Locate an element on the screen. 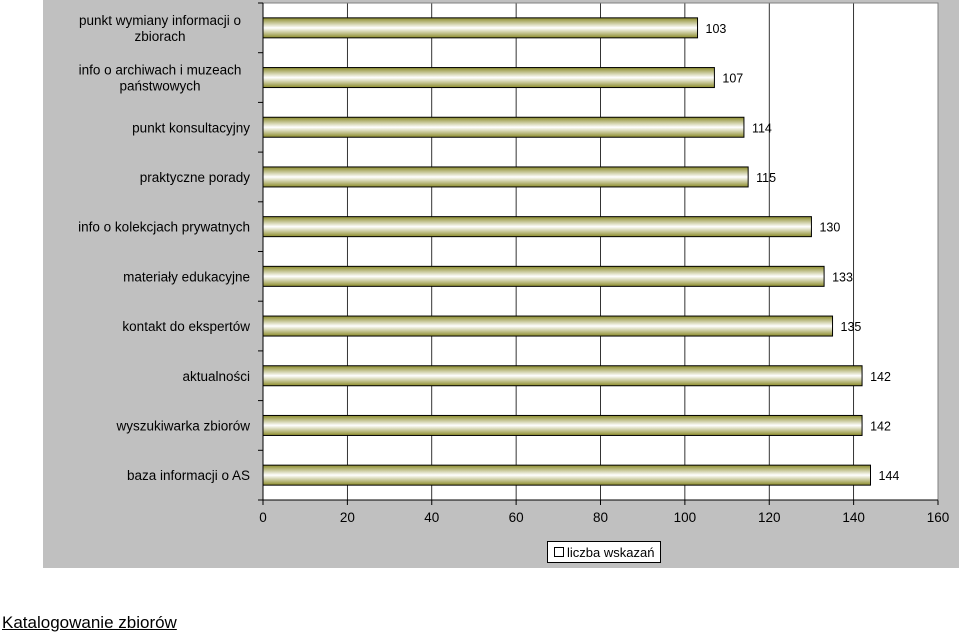 Image resolution: width=959 pixels, height=635 pixels. x-tick-label: 120 is located at coordinates (769, 517).